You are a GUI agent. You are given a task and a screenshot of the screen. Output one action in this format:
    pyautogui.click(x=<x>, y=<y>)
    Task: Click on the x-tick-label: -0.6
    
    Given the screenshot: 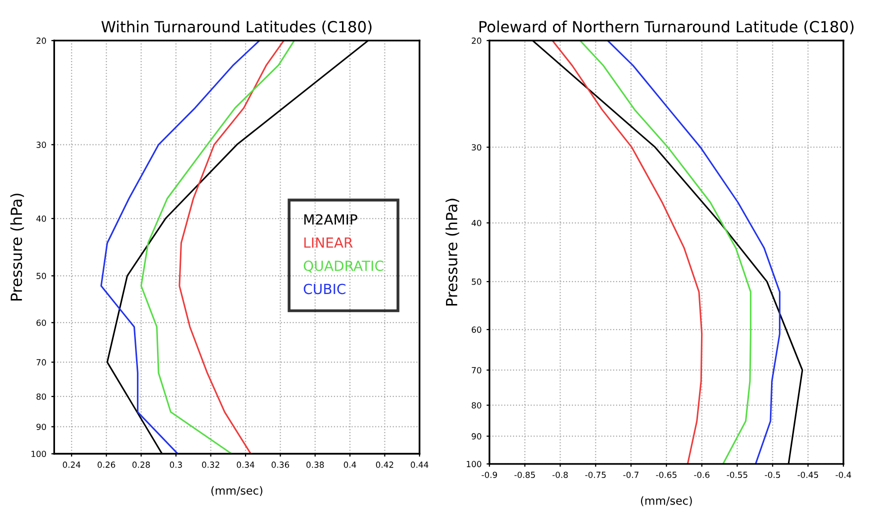 What is the action you would take?
    pyautogui.click(x=702, y=475)
    